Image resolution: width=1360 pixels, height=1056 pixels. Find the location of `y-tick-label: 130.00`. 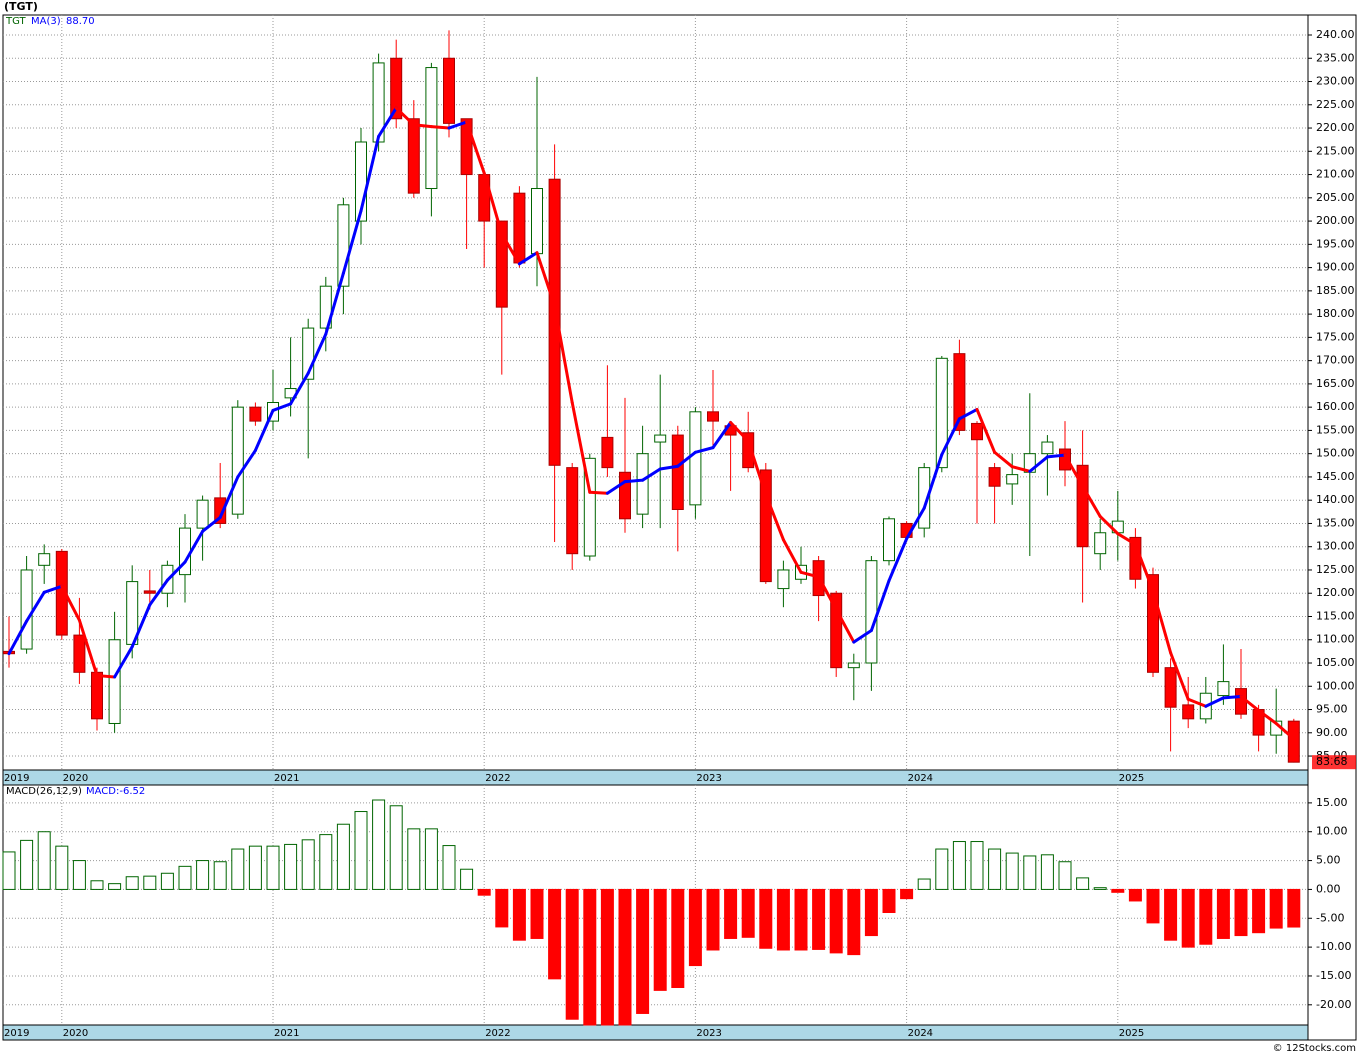

y-tick-label: 130.00 is located at coordinates (1335, 546).